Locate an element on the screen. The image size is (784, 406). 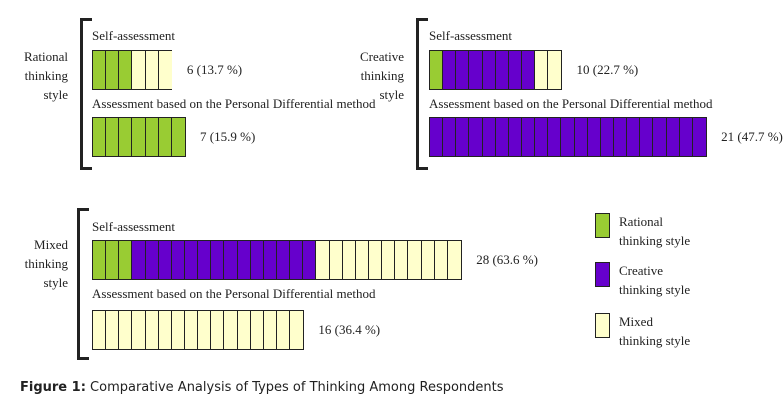
value-label: 7 (15.9 %) is located at coordinates (228, 136).